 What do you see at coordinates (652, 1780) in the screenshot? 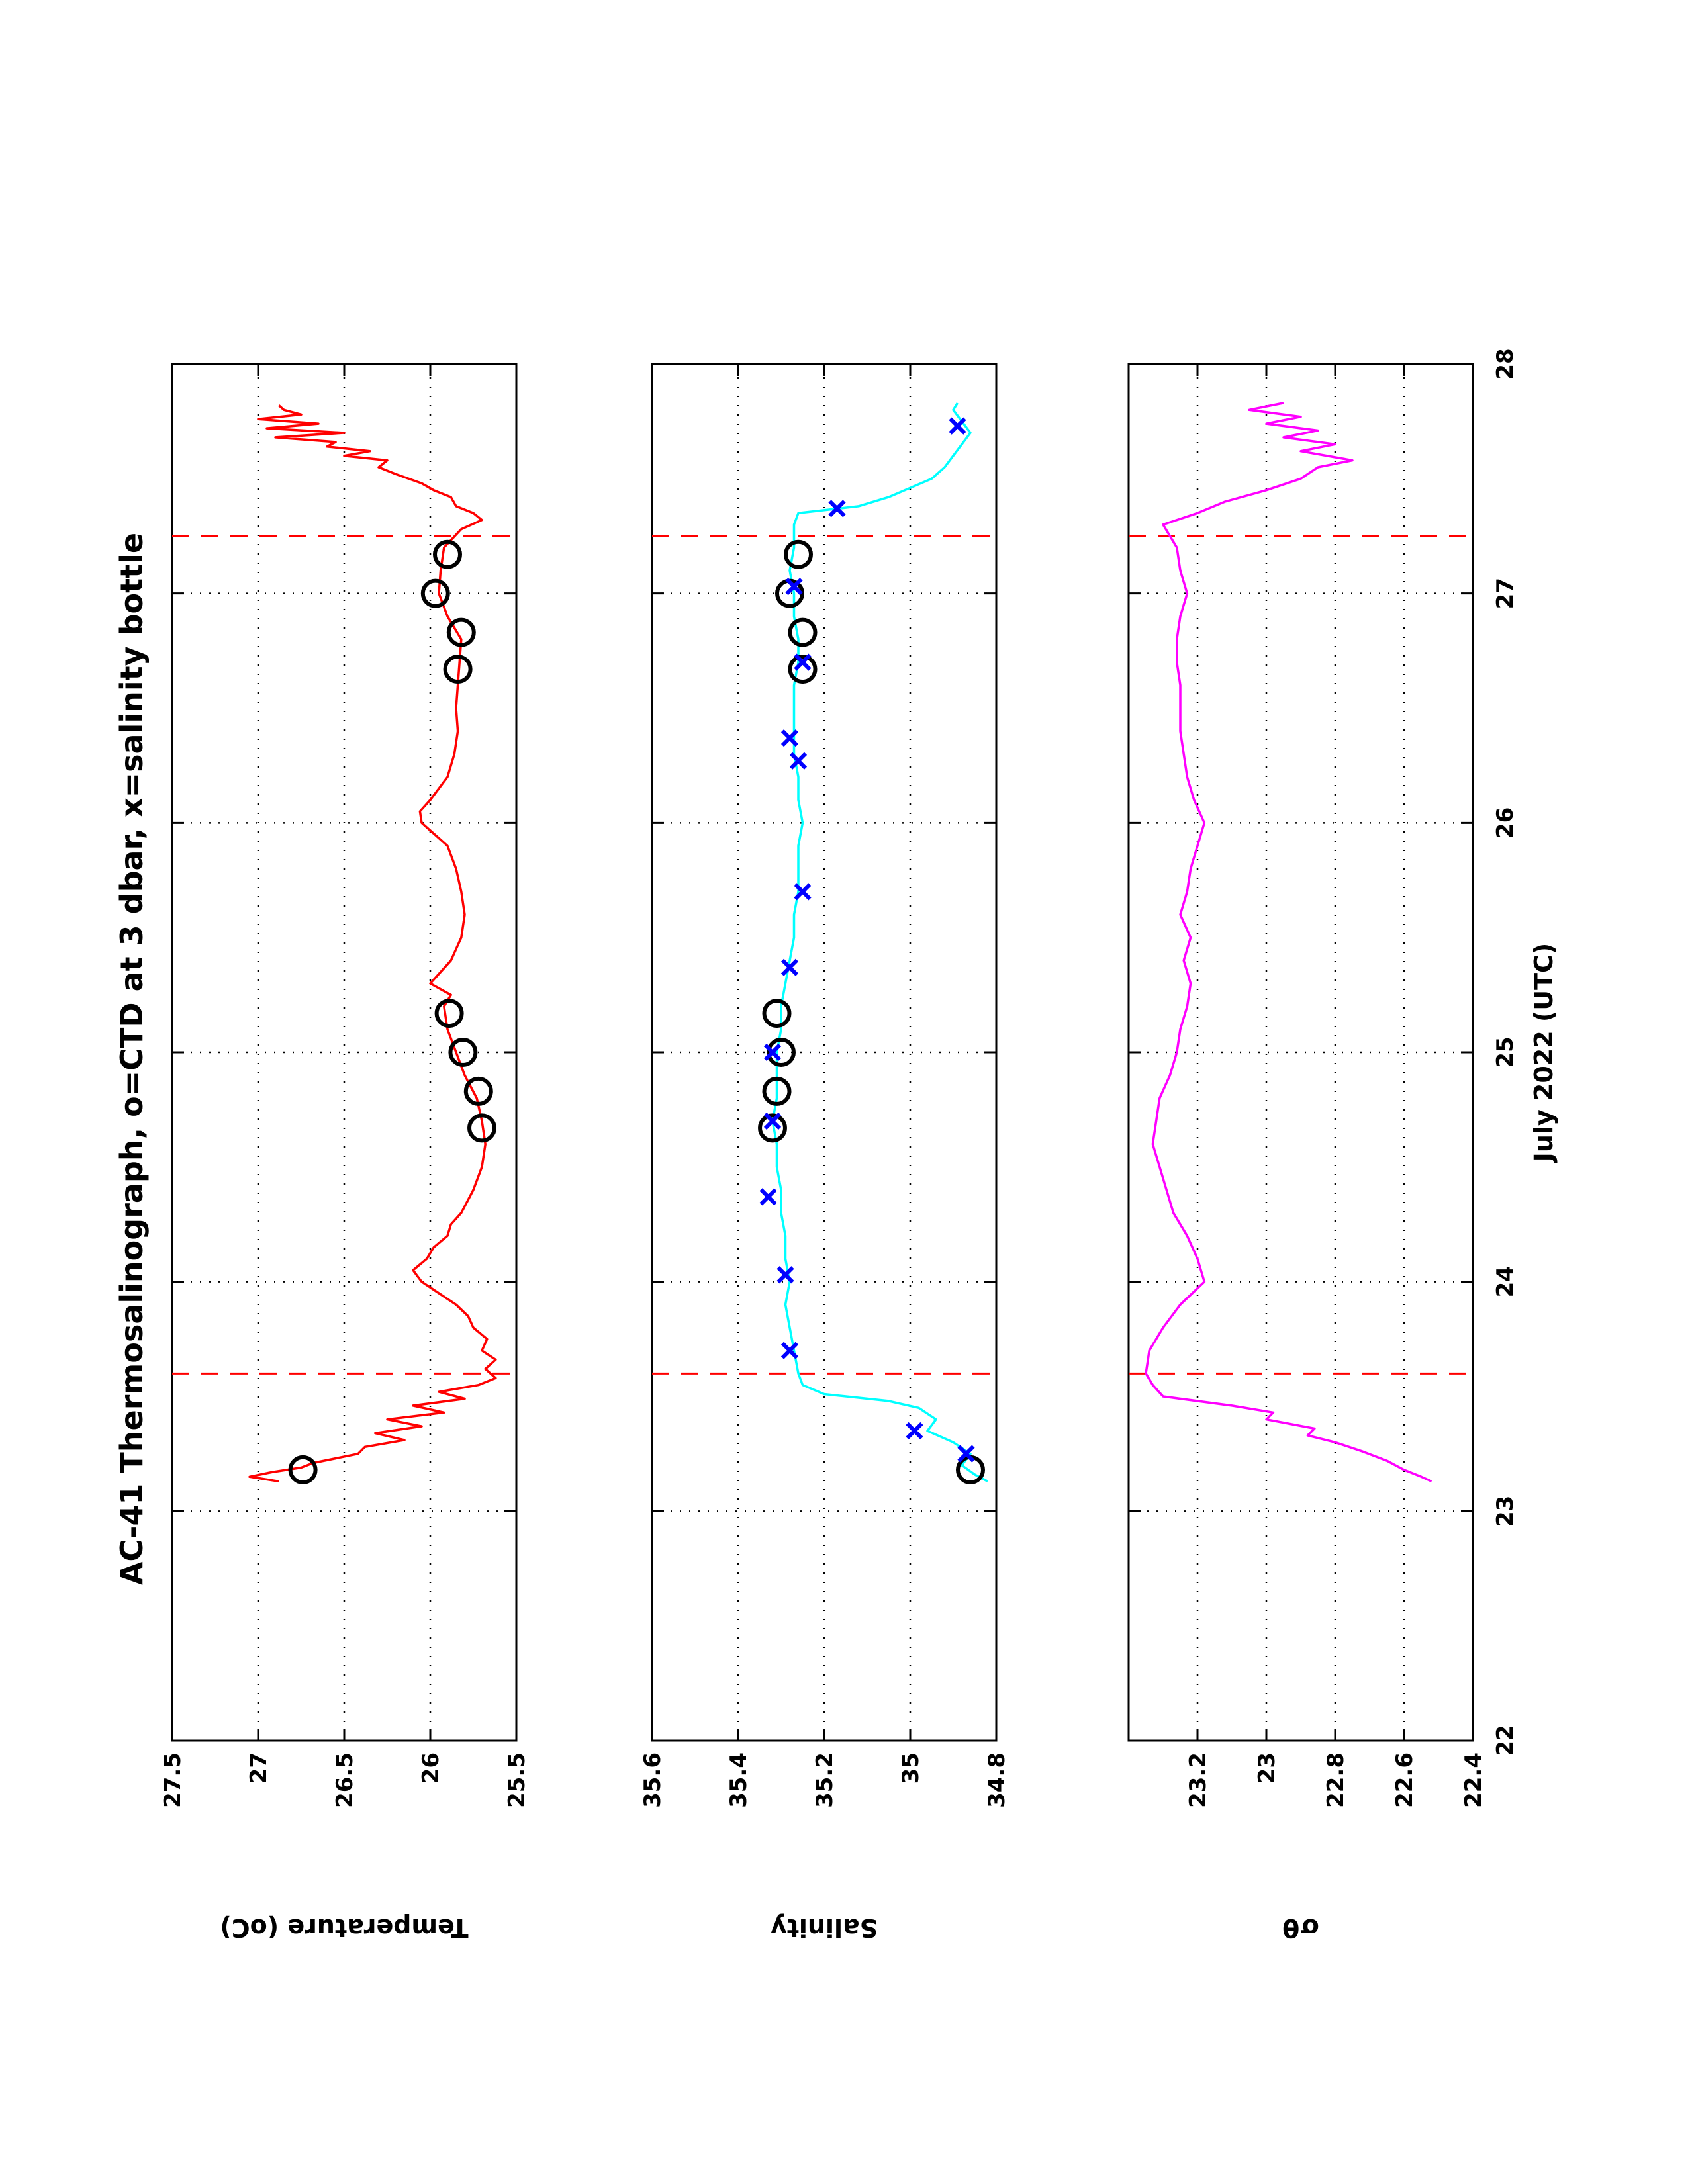
I see `salinity-y-tick-label: 35.6` at bounding box center [652, 1780].